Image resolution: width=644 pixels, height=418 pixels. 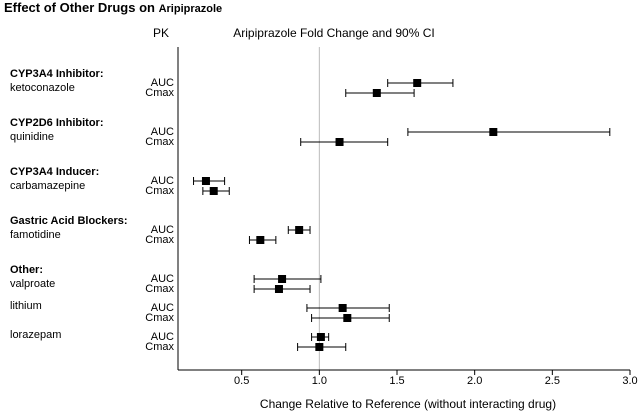 What do you see at coordinates (319, 381) in the screenshot?
I see `x-tick-label: 1.0` at bounding box center [319, 381].